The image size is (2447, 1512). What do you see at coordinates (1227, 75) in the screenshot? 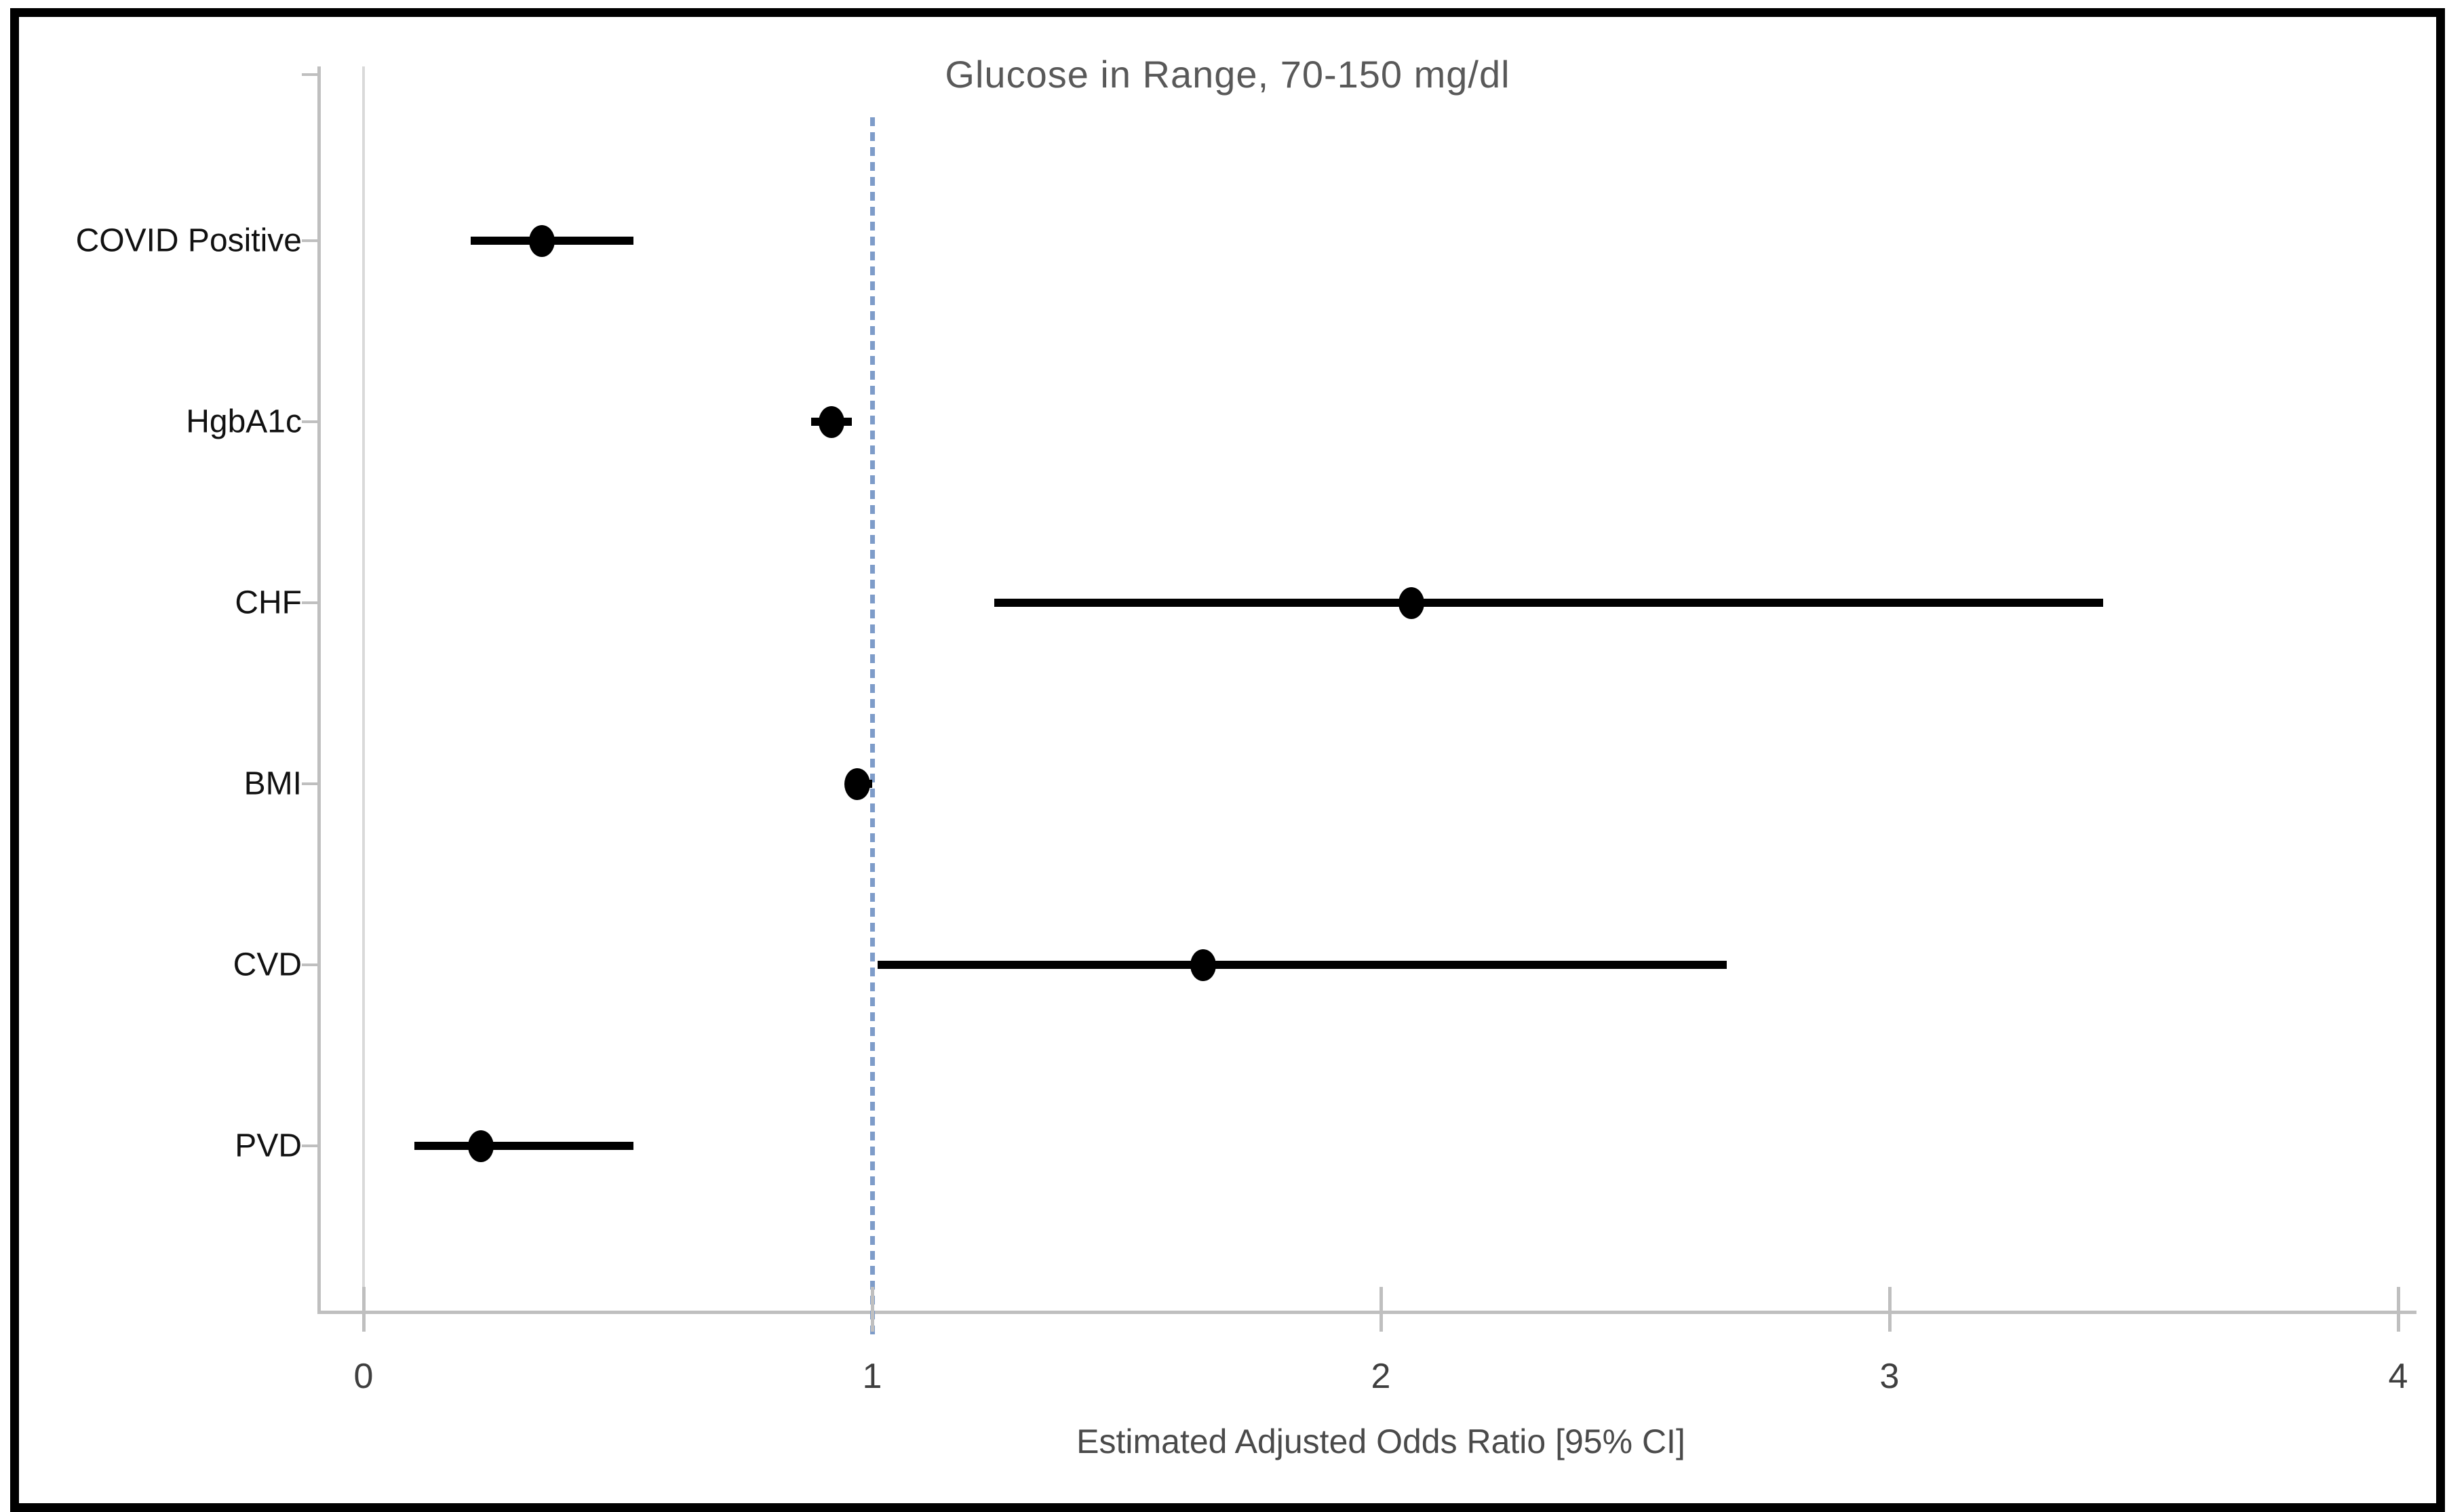
I see `chart-title: Glucose in Range, 70-150 mg/dl` at bounding box center [1227, 75].